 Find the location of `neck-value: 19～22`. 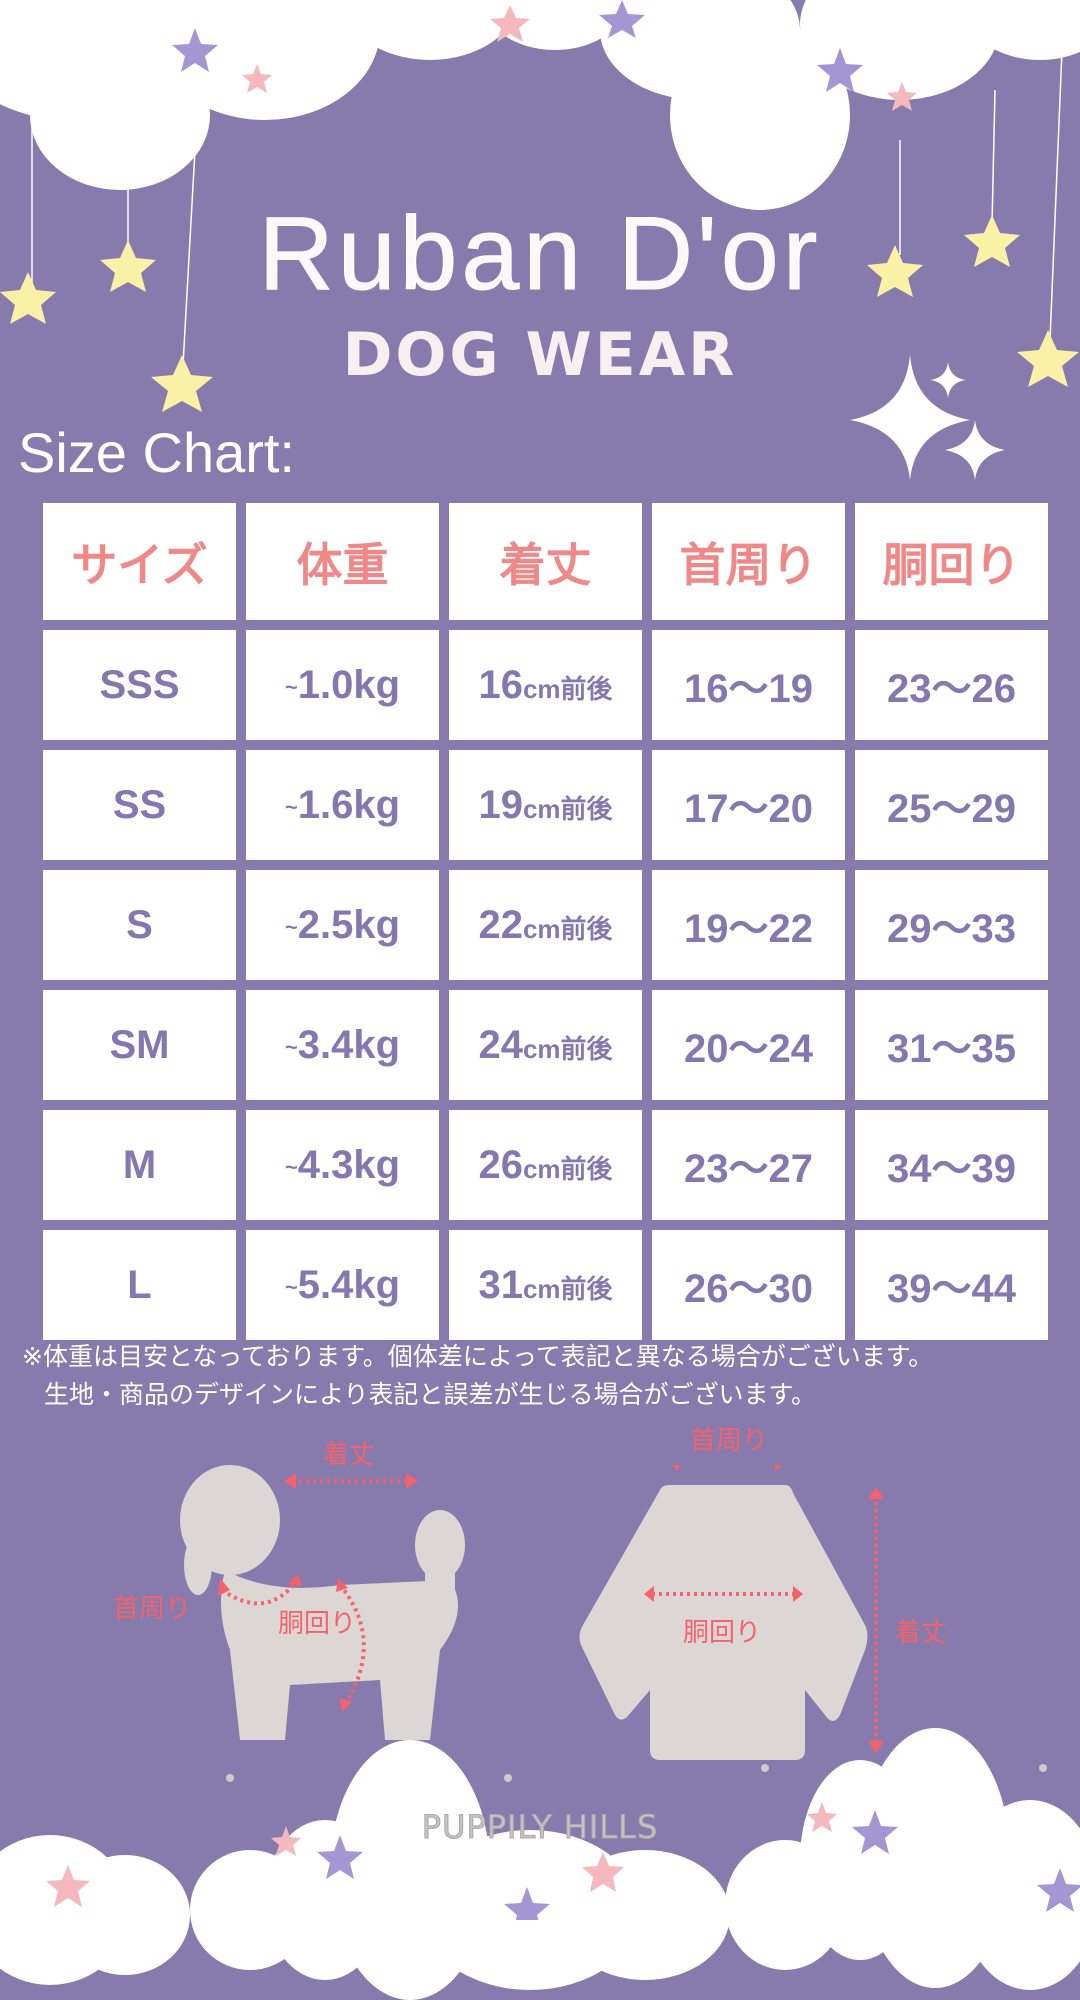

neck-value: 19～22 is located at coordinates (748, 929).